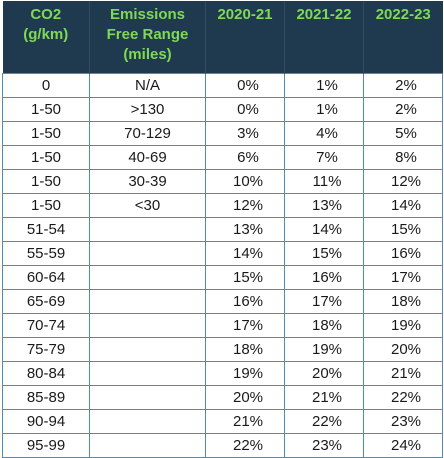 The width and height of the screenshot is (444, 458). What do you see at coordinates (324, 205) in the screenshot?
I see `rate-2021-22-cell: 13%` at bounding box center [324, 205].